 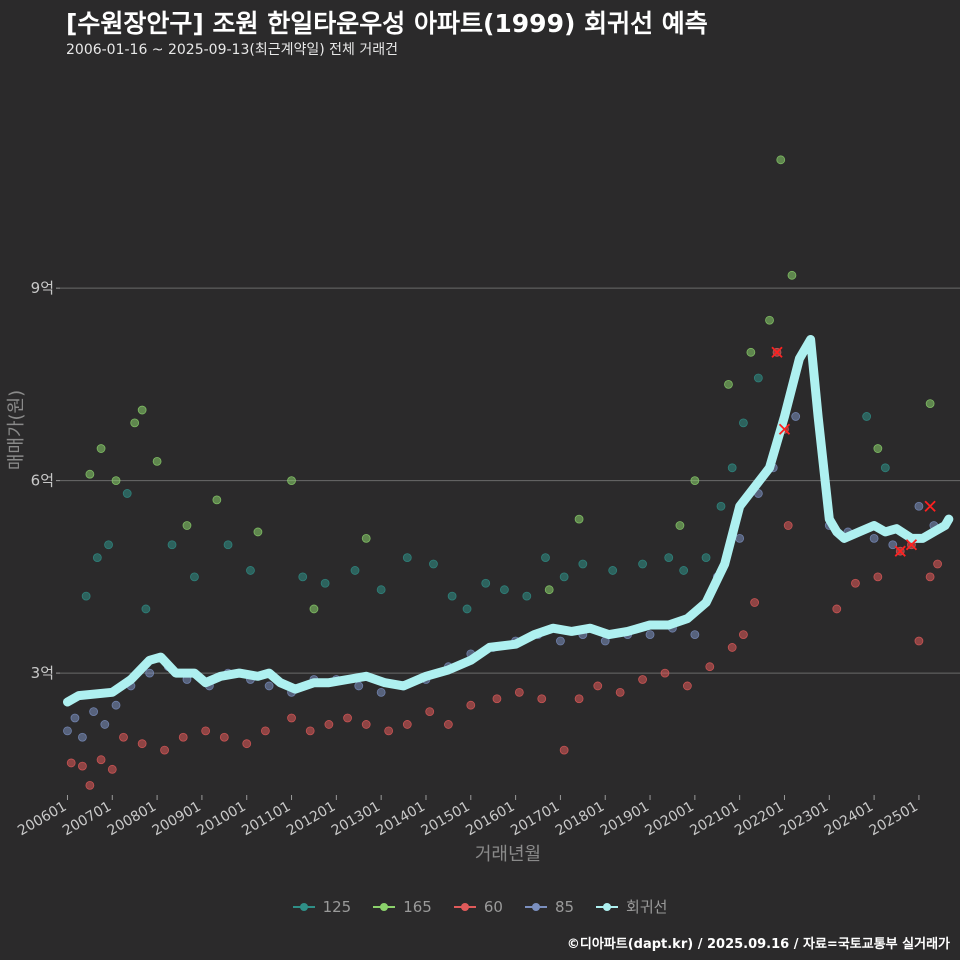 I want to click on legend-item: 125, so click(x=322, y=906).